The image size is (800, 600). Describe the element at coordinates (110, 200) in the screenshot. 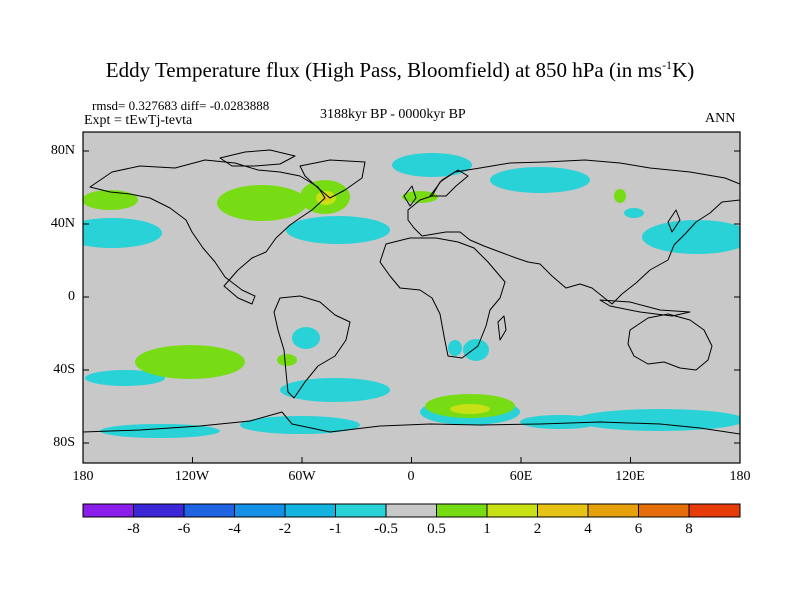

I see `green-patch-pacific-north` at that location.